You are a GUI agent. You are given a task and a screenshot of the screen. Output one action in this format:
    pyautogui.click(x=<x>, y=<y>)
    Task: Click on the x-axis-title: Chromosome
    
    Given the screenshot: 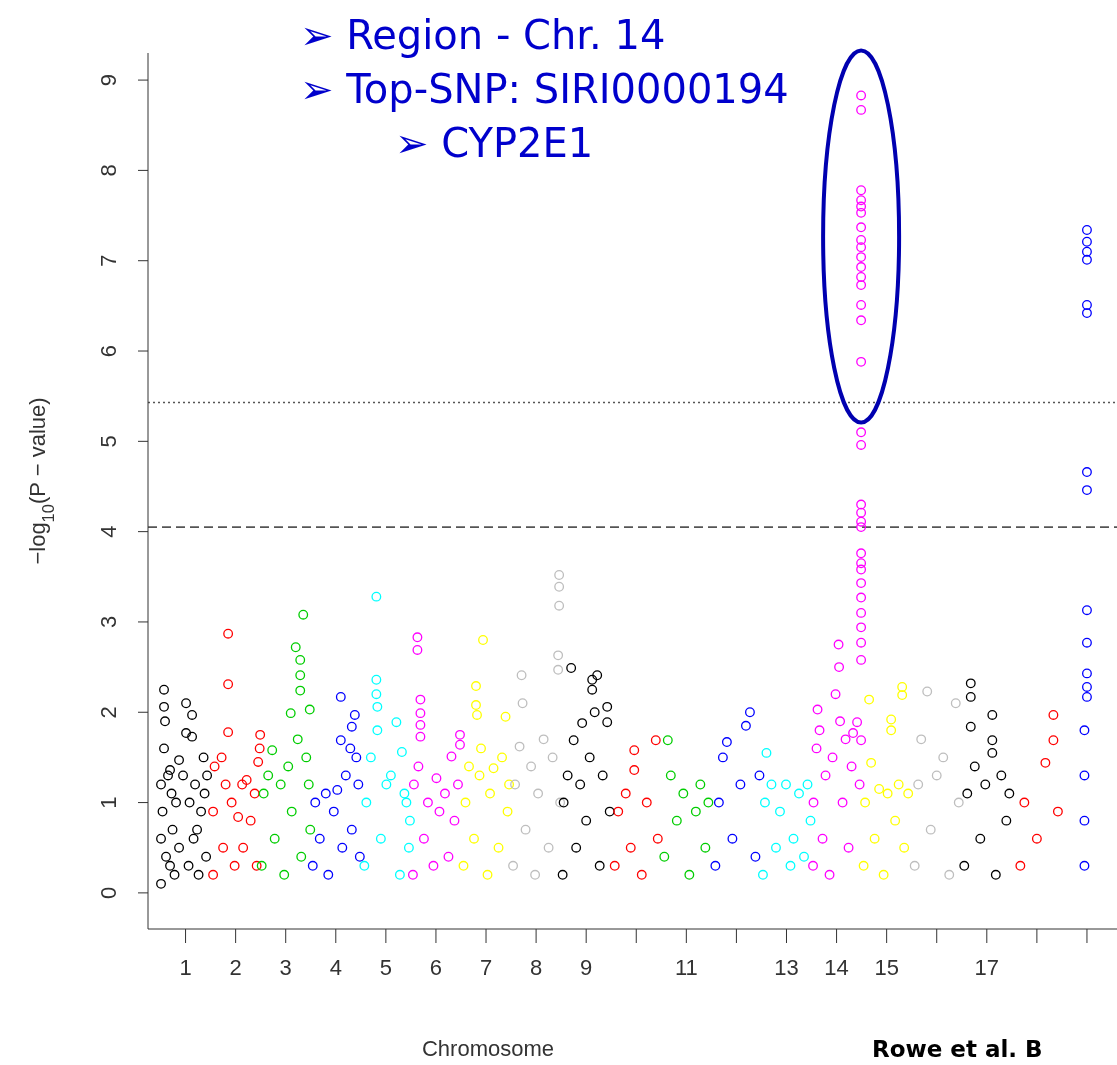 What is the action you would take?
    pyautogui.click(x=487, y=1049)
    